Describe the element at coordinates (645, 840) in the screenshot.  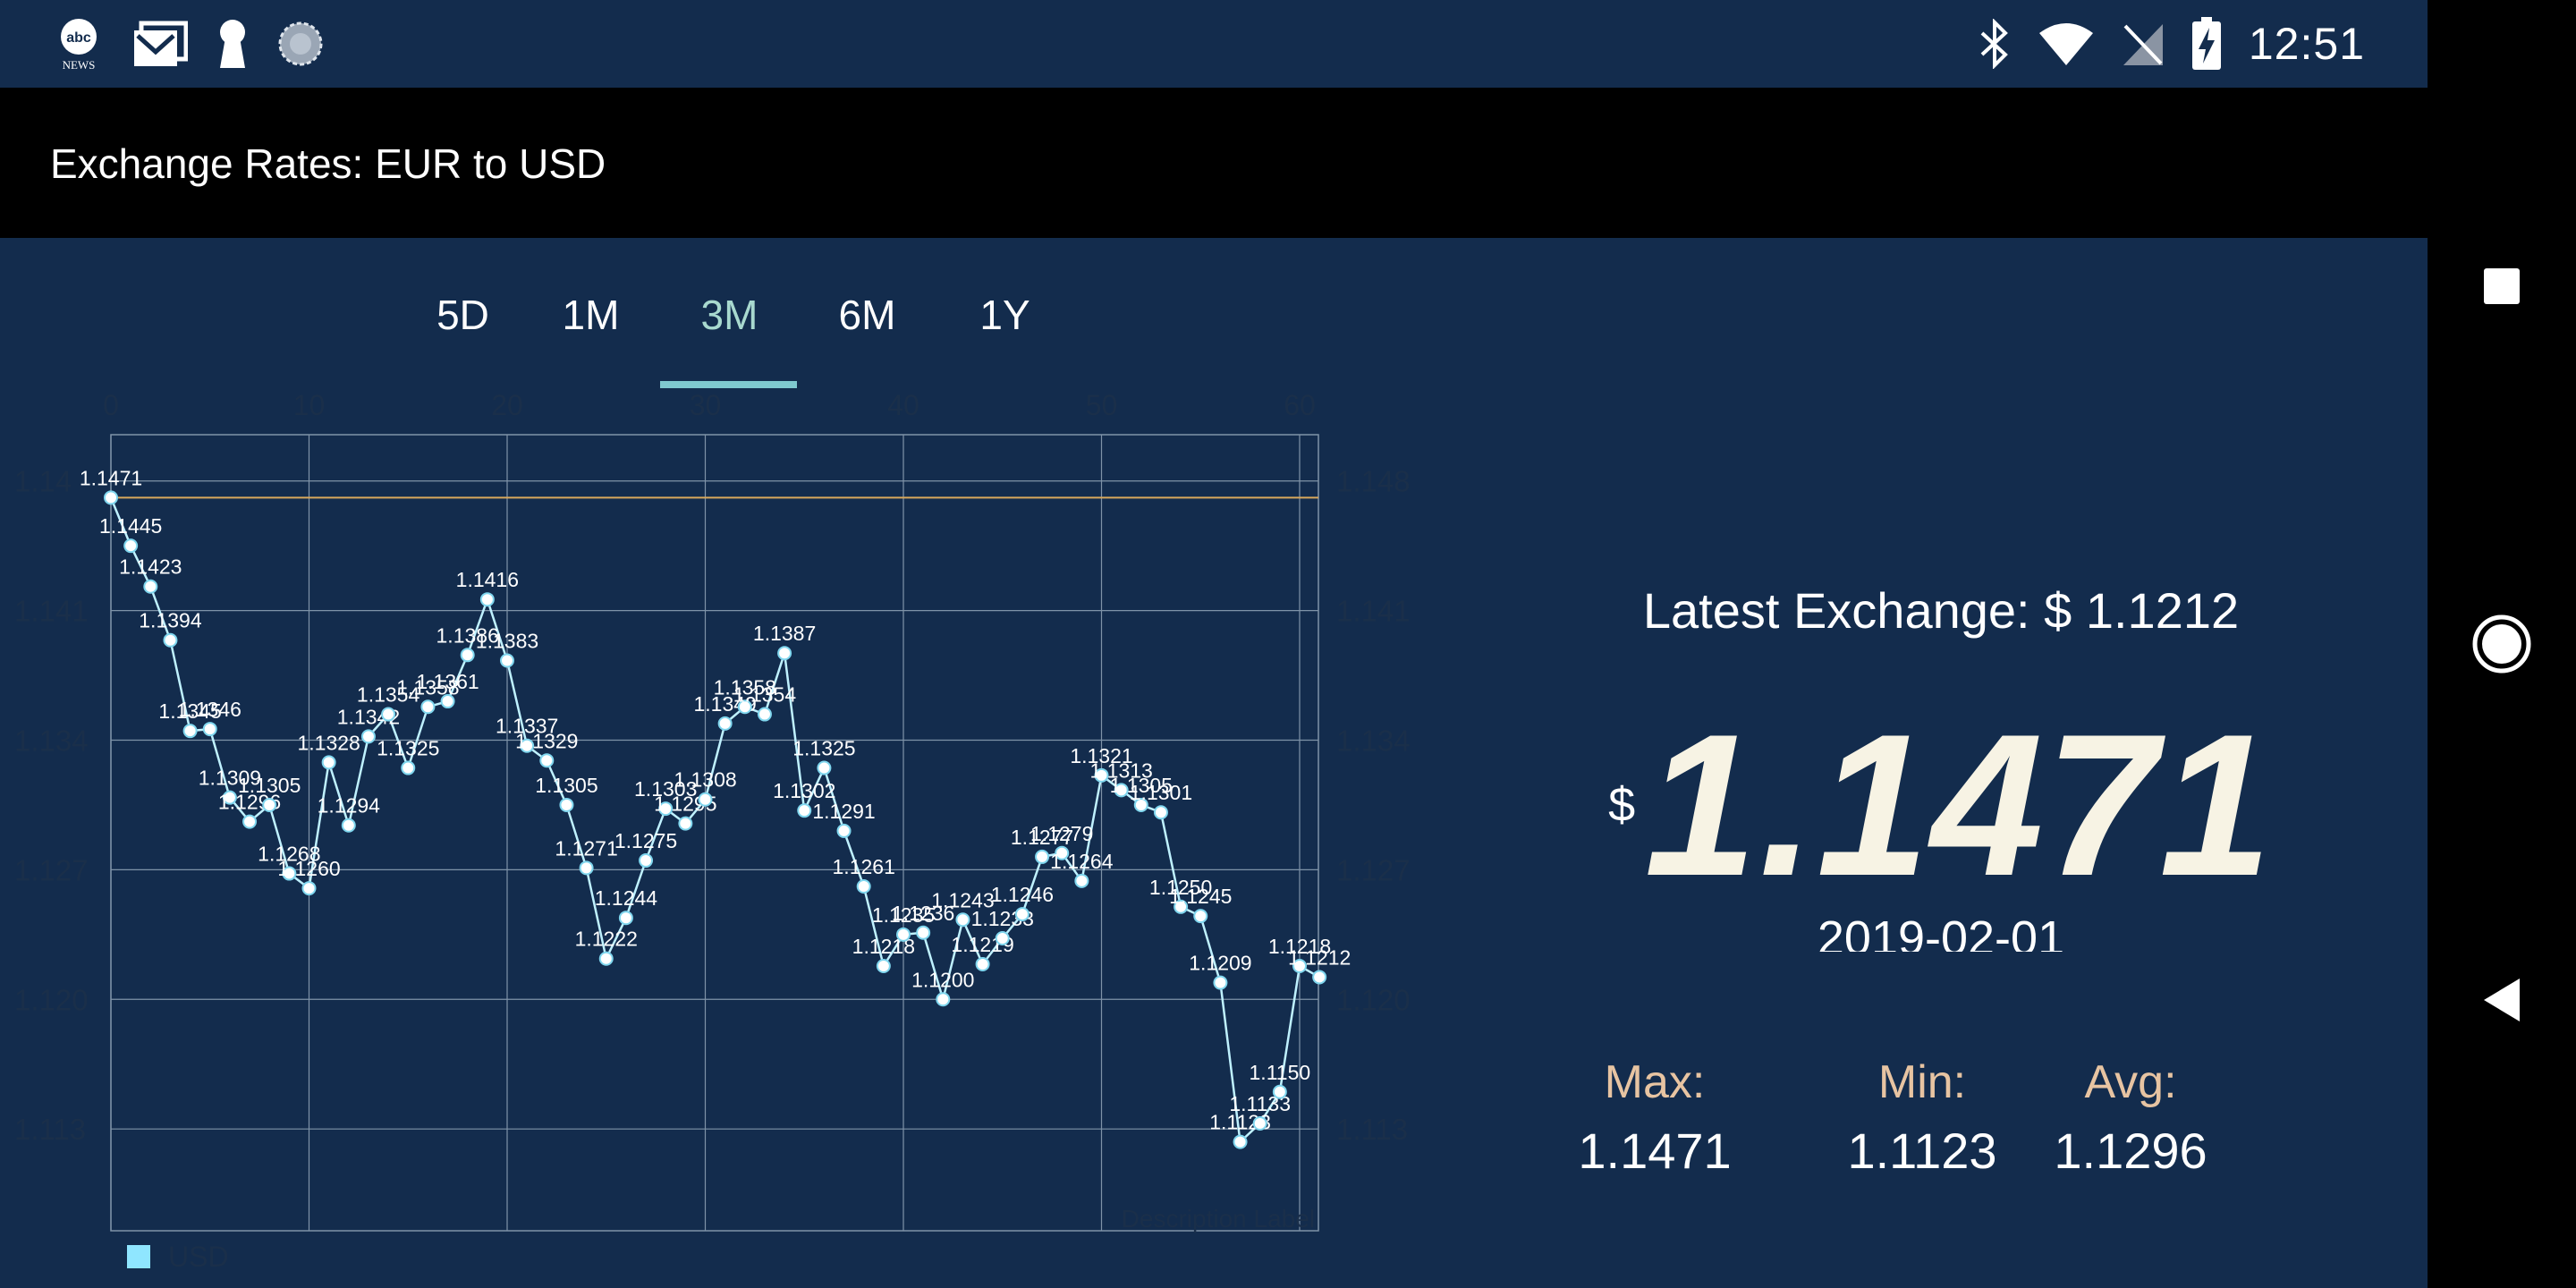
I see `data-label: 1.1275` at that location.